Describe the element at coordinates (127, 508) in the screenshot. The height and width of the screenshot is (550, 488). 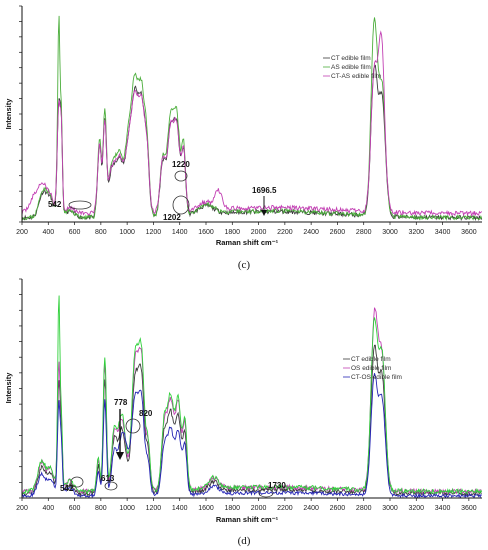
I see `x-tick-label-d-4: 1000` at that location.